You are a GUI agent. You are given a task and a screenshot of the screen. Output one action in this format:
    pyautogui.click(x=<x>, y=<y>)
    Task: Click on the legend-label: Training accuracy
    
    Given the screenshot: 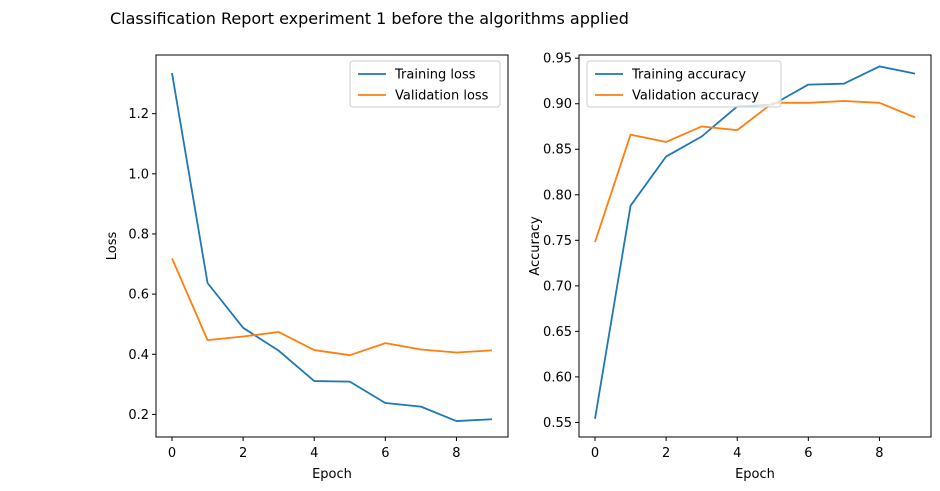 What is the action you would take?
    pyautogui.click(x=688, y=75)
    